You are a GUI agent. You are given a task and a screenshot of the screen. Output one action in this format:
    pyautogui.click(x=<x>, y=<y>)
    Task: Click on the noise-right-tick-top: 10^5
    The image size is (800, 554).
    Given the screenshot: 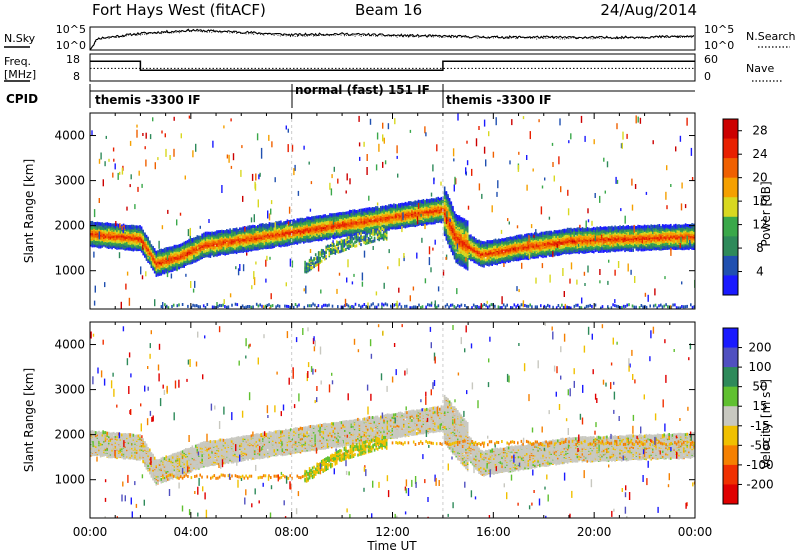 What is the action you would take?
    pyautogui.click(x=719, y=29)
    